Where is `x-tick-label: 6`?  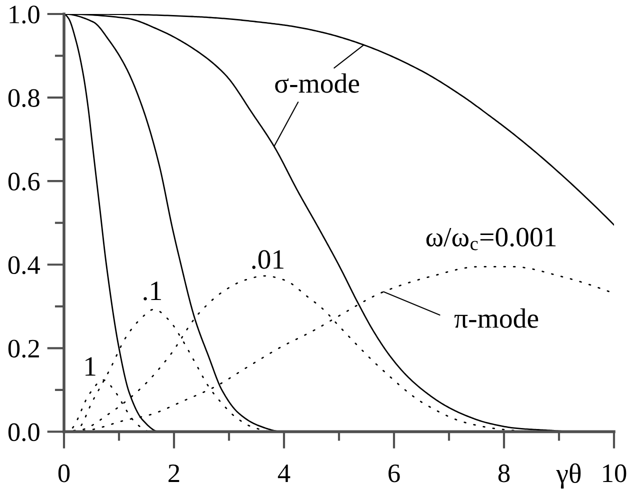
x-tick-label: 6 is located at coordinates (394, 473).